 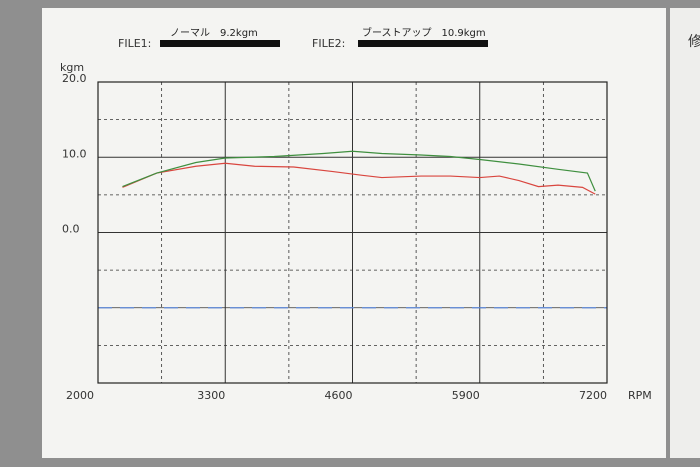 What do you see at coordinates (339, 395) in the screenshot?
I see `x-tick-label: 4600` at bounding box center [339, 395].